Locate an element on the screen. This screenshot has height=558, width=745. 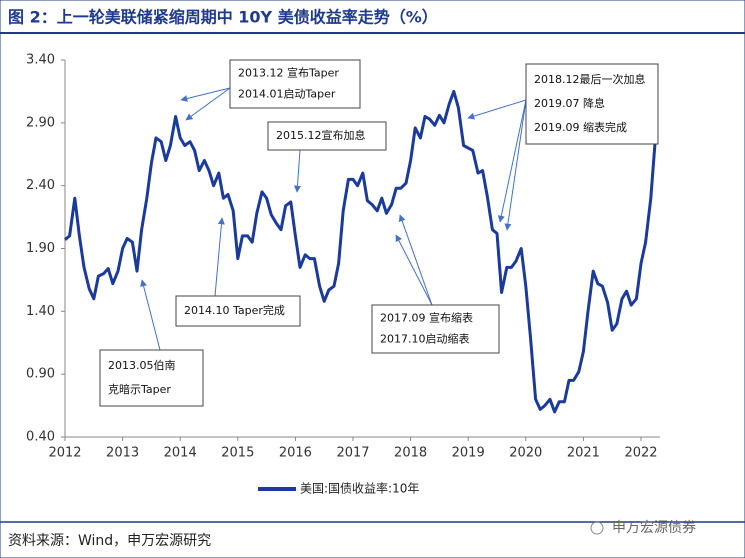
annotation-text: 克暗示Taper is located at coordinates (139, 389).